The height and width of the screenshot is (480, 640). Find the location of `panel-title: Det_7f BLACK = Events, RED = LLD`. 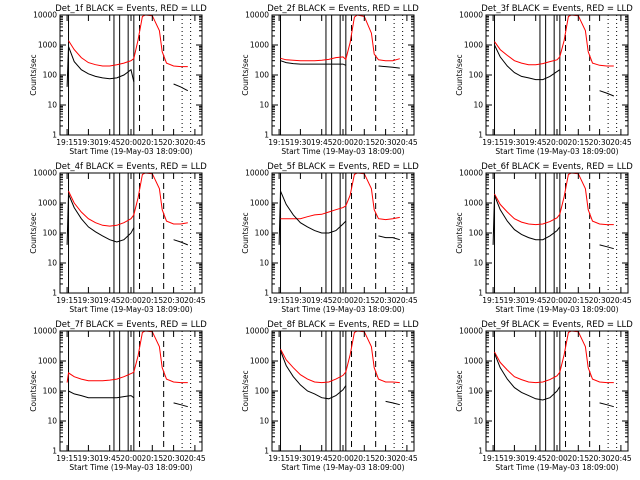

panel-title: Det_7f BLACK = Events, RED = LLD is located at coordinates (131, 325).